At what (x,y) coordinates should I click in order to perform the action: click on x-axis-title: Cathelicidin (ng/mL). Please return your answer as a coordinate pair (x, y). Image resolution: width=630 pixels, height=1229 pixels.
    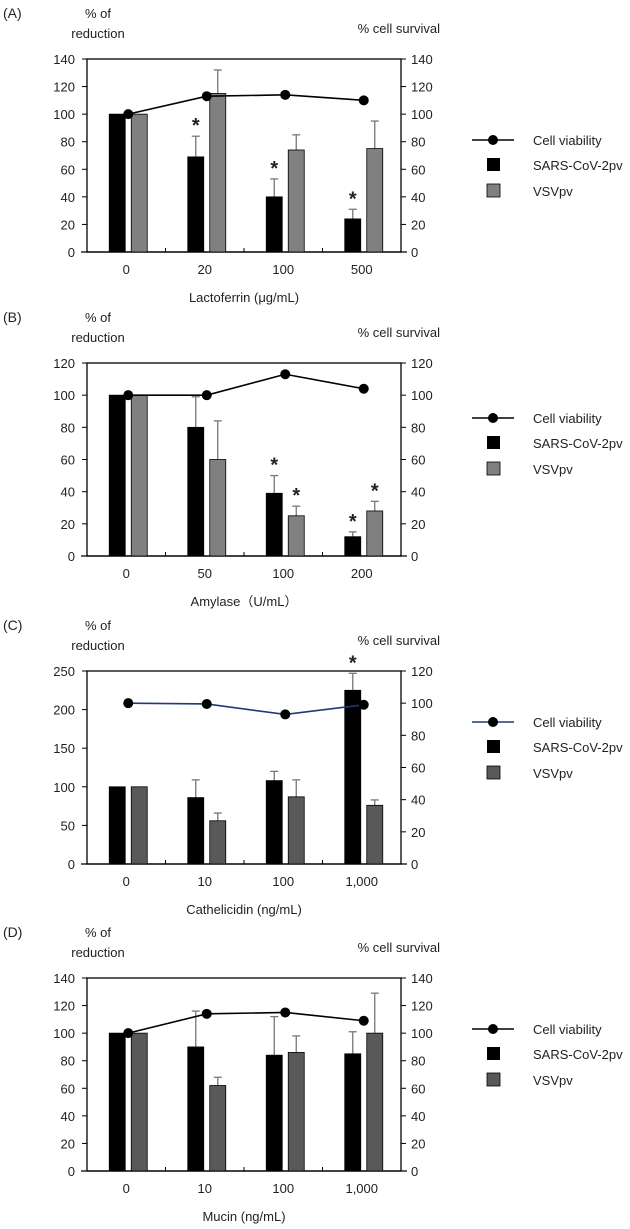
    Looking at the image, I should click on (244, 909).